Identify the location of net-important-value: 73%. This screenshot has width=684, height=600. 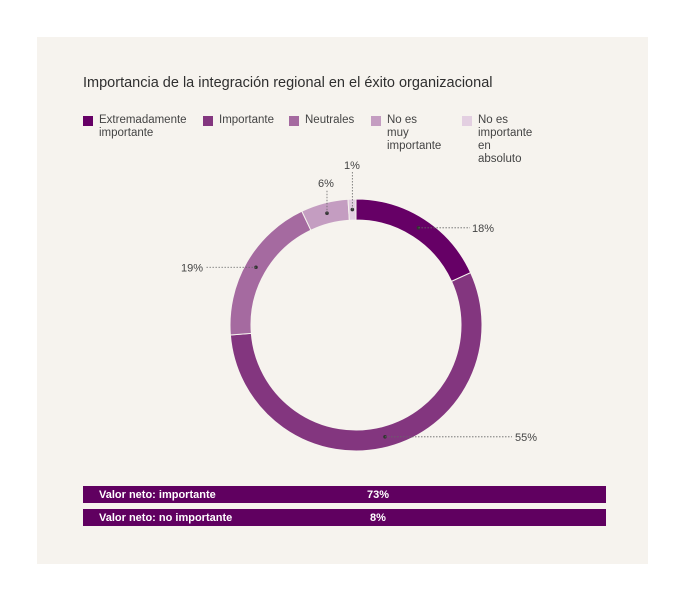
(378, 495).